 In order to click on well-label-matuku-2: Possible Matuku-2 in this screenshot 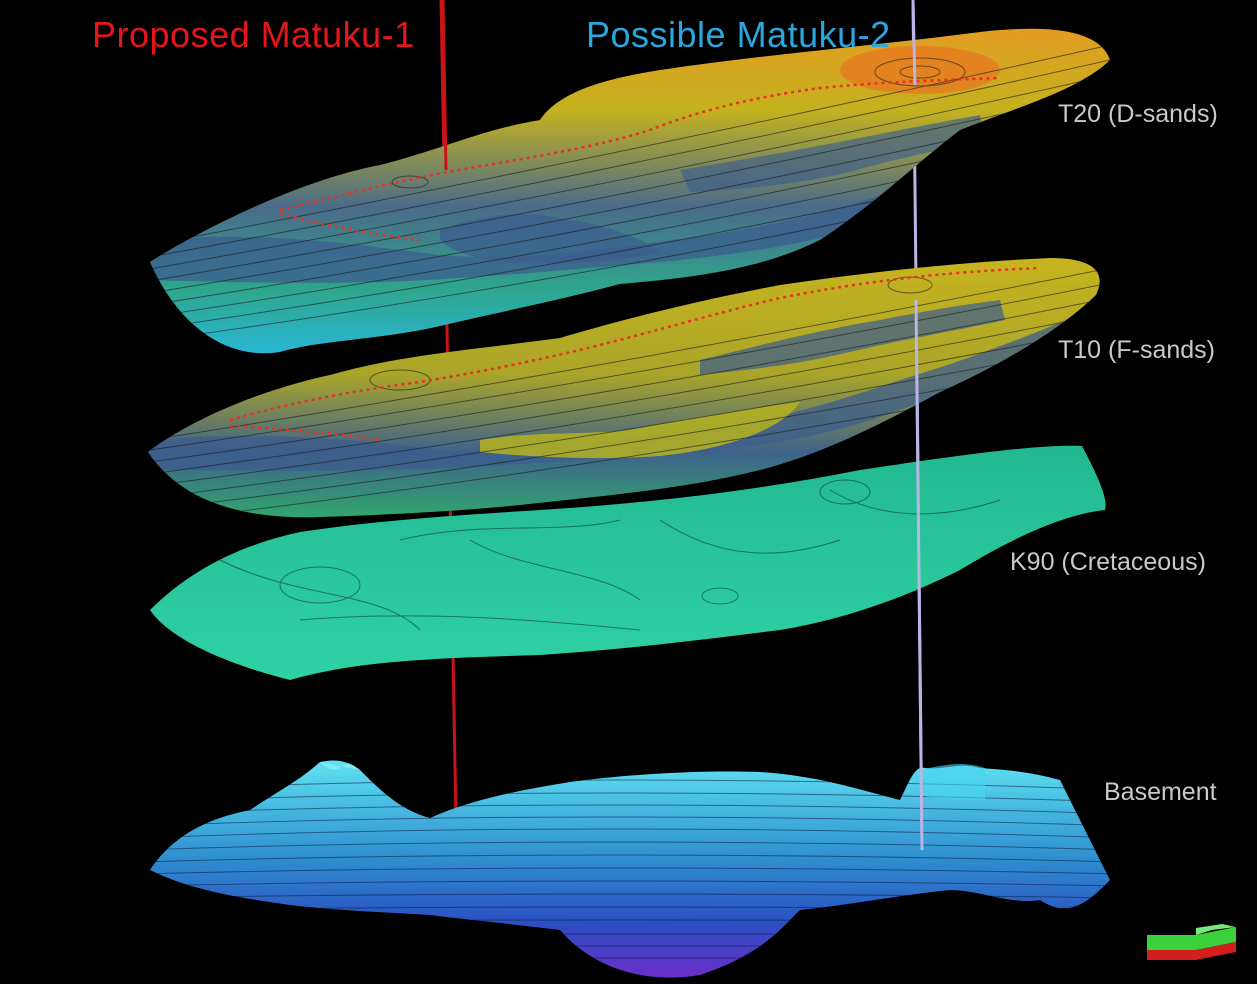, I will do `click(738, 34)`.